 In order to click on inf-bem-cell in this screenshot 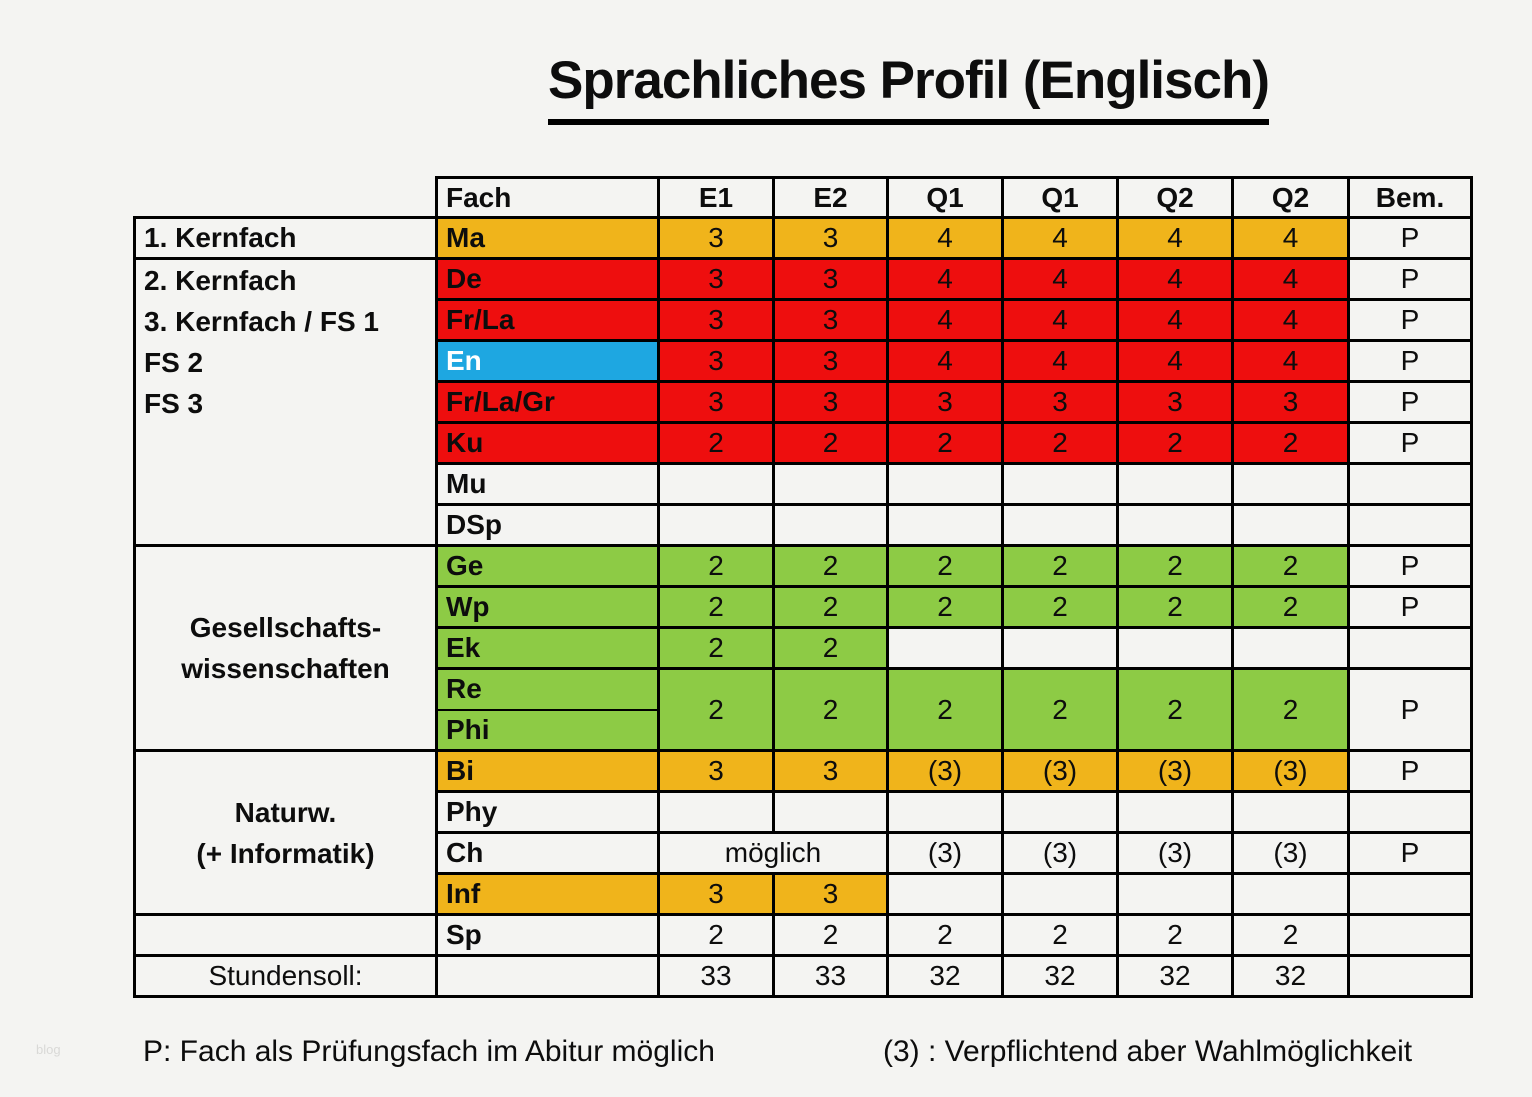, I will do `click(1410, 894)`.